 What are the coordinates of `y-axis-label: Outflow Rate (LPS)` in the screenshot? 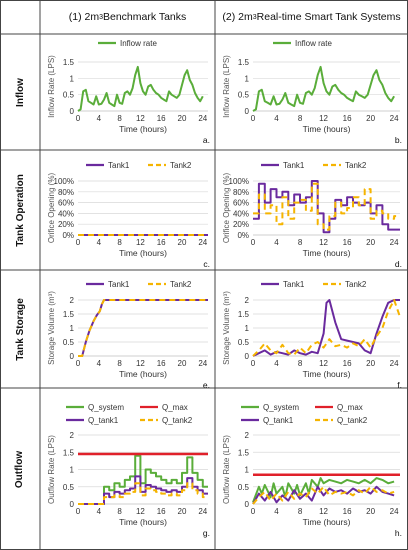 It's located at (51, 469).